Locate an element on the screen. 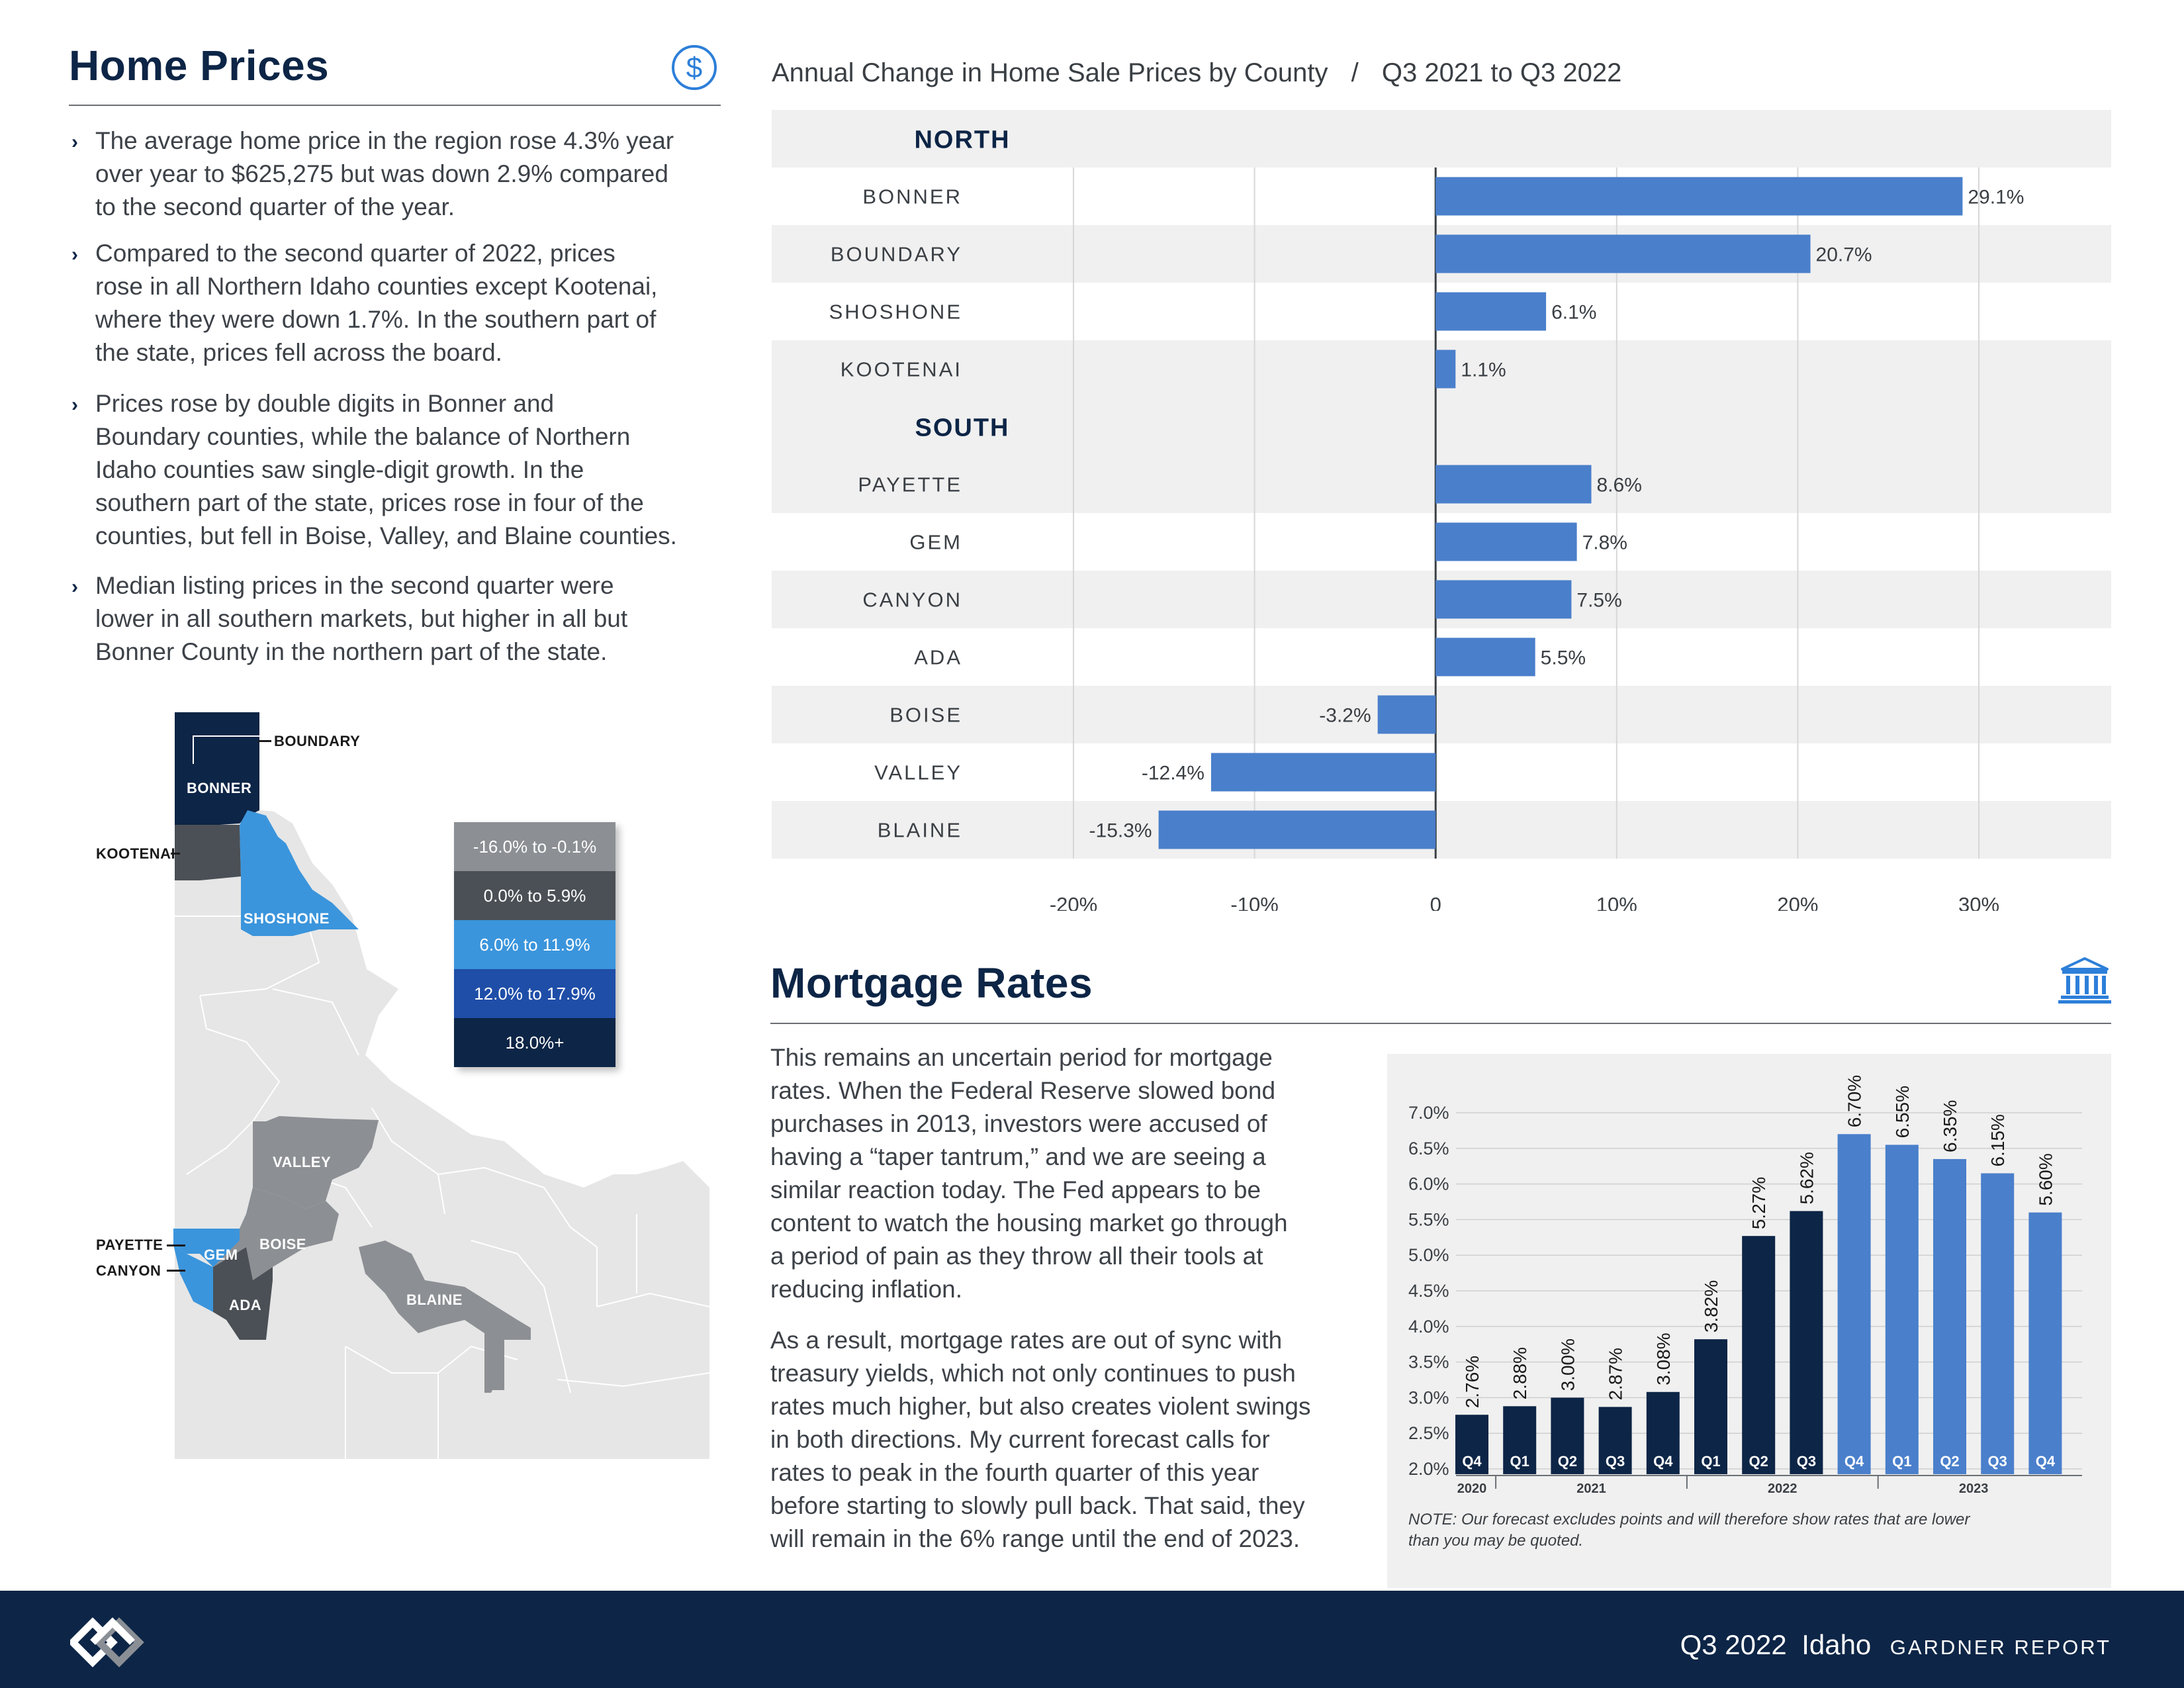 The image size is (2184, 1688). y-tick-label: 6.5% is located at coordinates (1428, 1148).